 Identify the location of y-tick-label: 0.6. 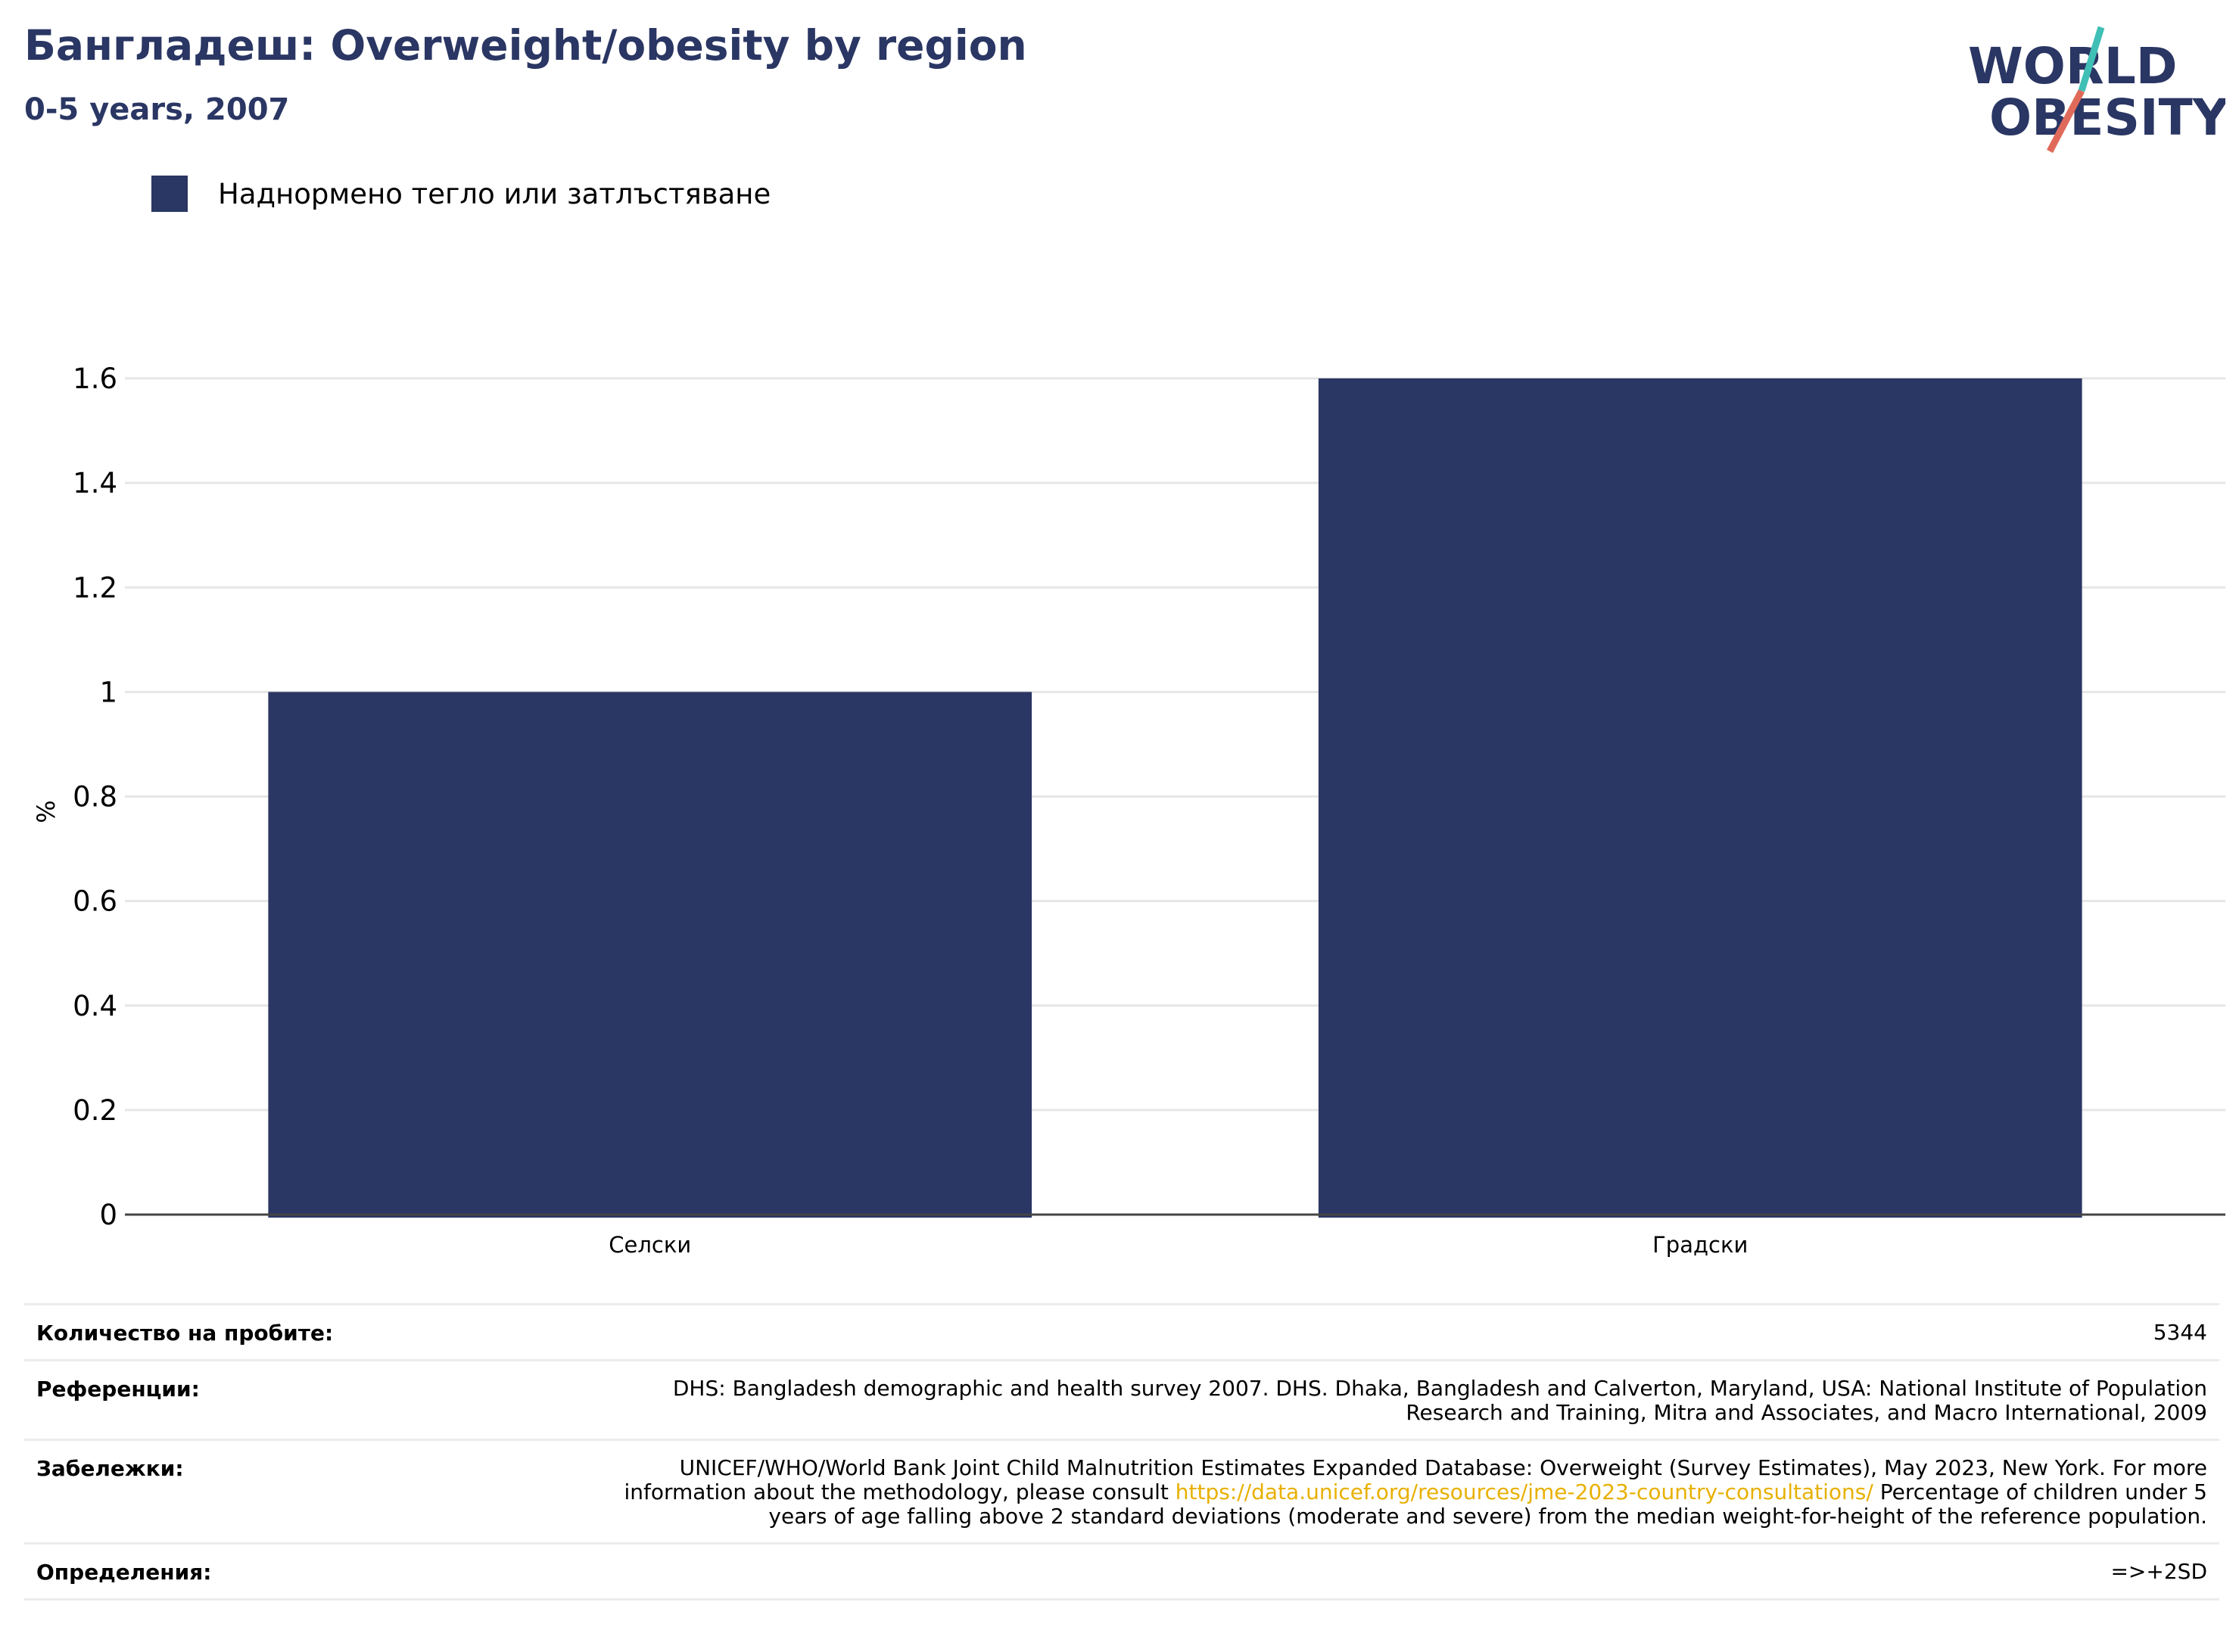
(95, 901).